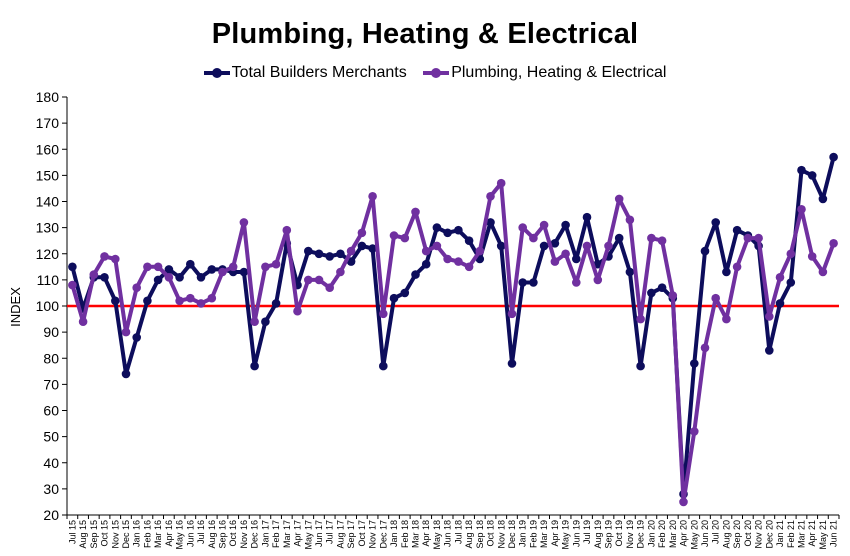 The image size is (850, 556). I want to click on x-tick-label: Mar 17, so click(287, 534).